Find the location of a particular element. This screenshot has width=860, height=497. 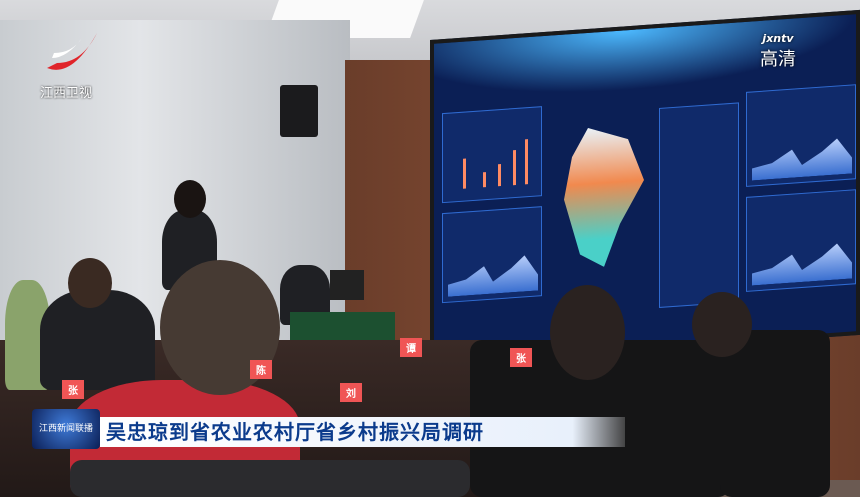

hd-watermark: jxntv 高清 is located at coordinates (778, 51).